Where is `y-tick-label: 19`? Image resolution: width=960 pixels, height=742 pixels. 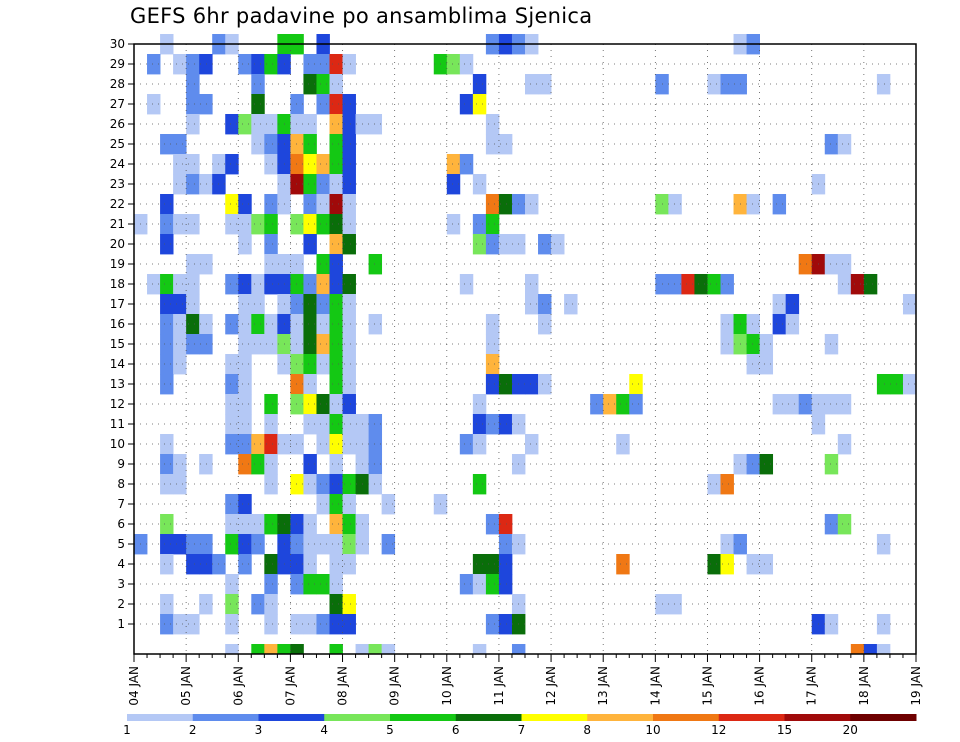
y-tick-label: 19 is located at coordinates (117, 264).